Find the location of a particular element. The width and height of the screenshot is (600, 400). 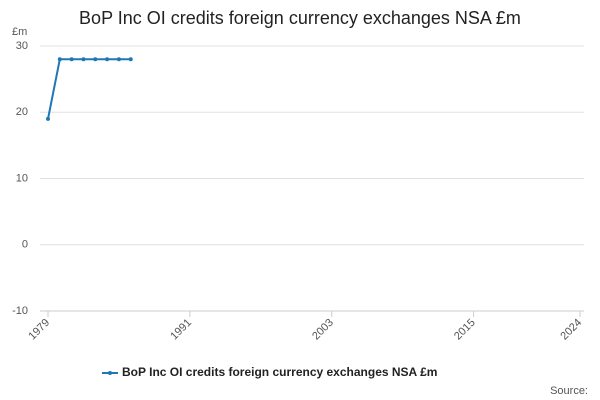

y-tick-label: 30 is located at coordinates (22, 46).